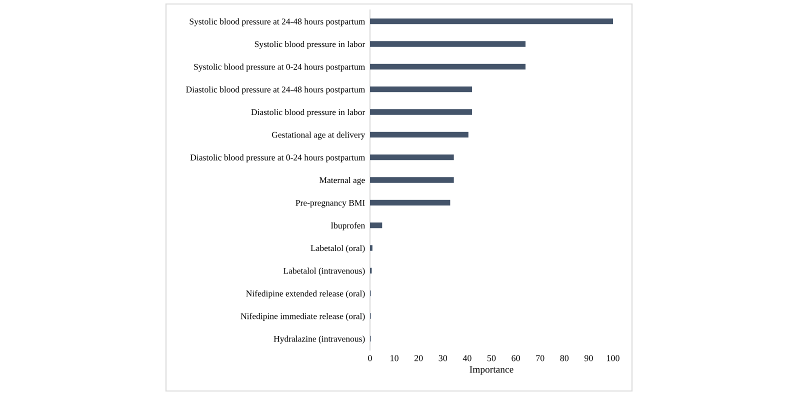 This screenshot has width=800, height=394. What do you see at coordinates (279, 68) in the screenshot?
I see `y-tick-label: Systolic blood pressure at 0-24 hours postpartum` at bounding box center [279, 68].